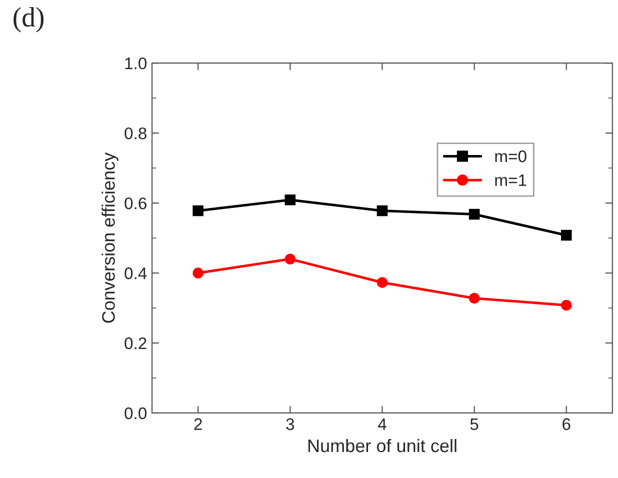 The image size is (618, 478). Describe the element at coordinates (135, 203) in the screenshot. I see `y-tick-label: 0.6` at that location.